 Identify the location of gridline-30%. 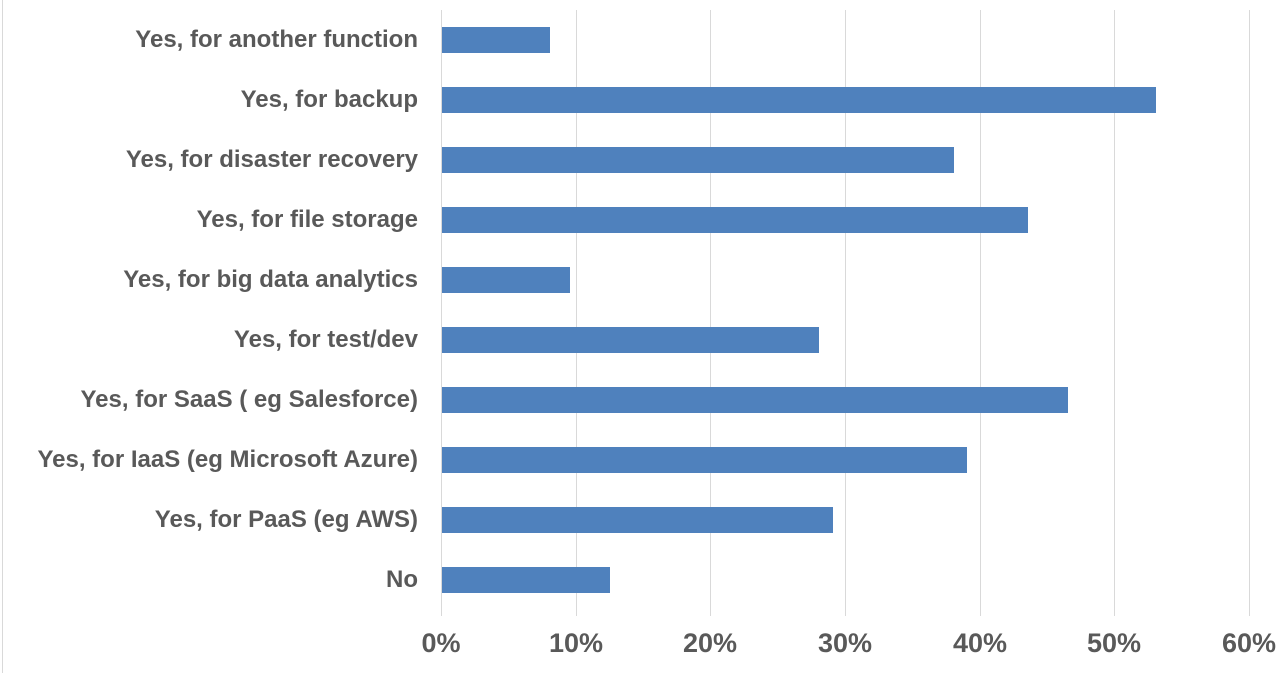
(845, 313).